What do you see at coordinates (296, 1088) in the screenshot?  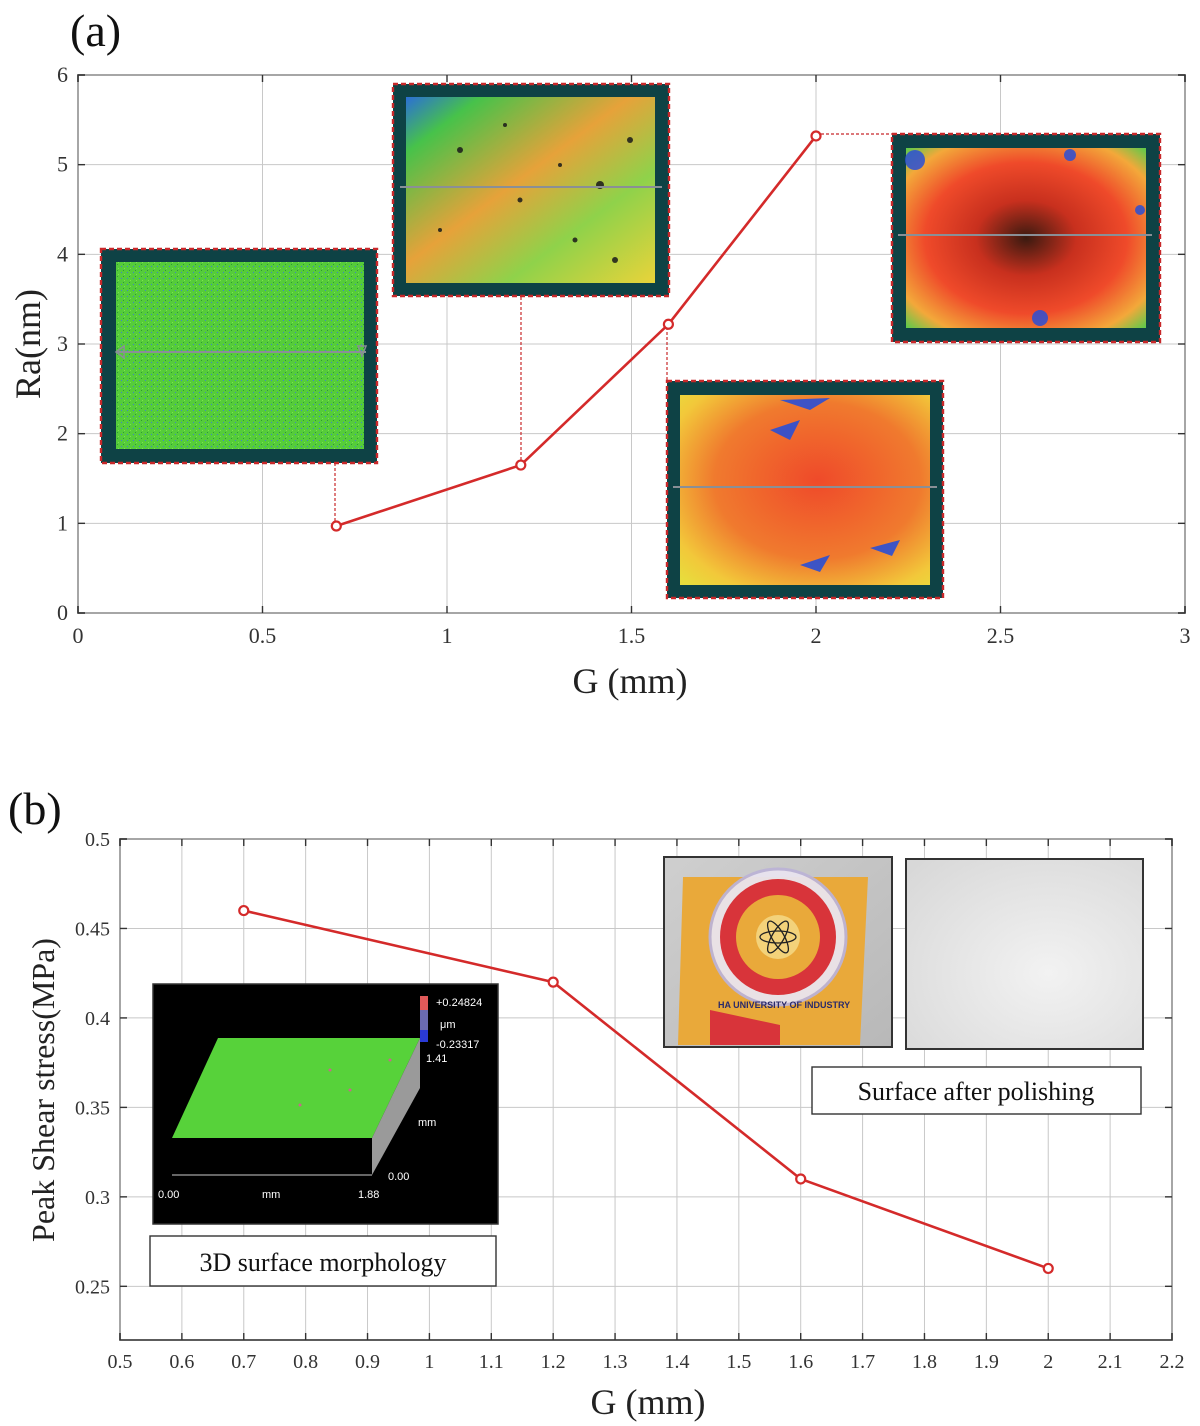 I see `surface-plane-icon` at bounding box center [296, 1088].